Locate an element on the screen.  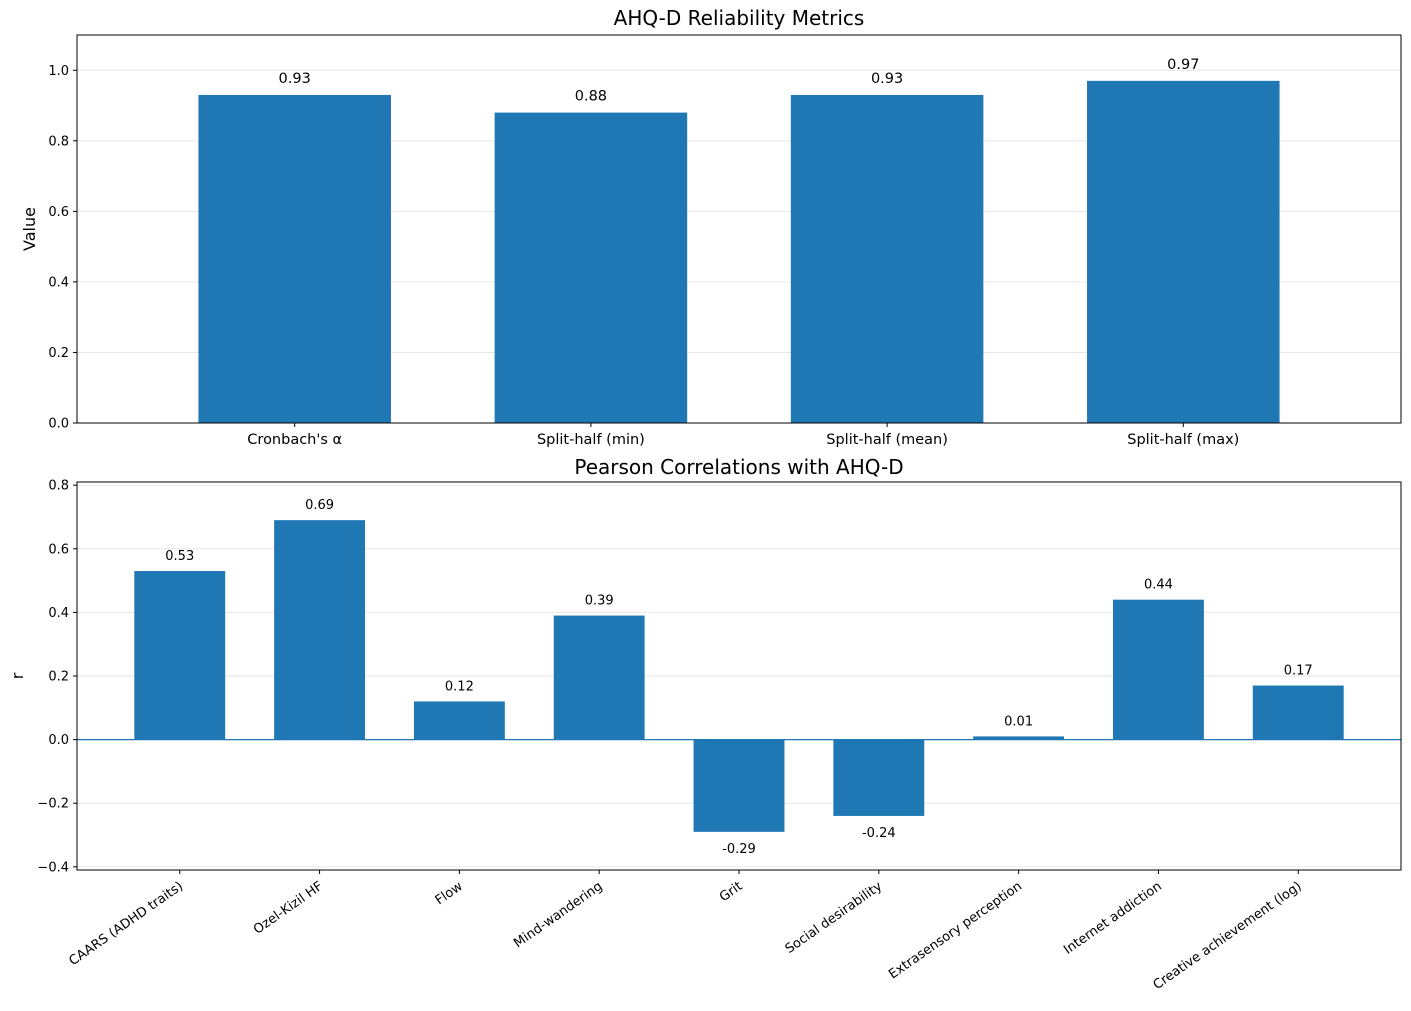
x-tick-label: Cronbach's α is located at coordinates (294, 440).